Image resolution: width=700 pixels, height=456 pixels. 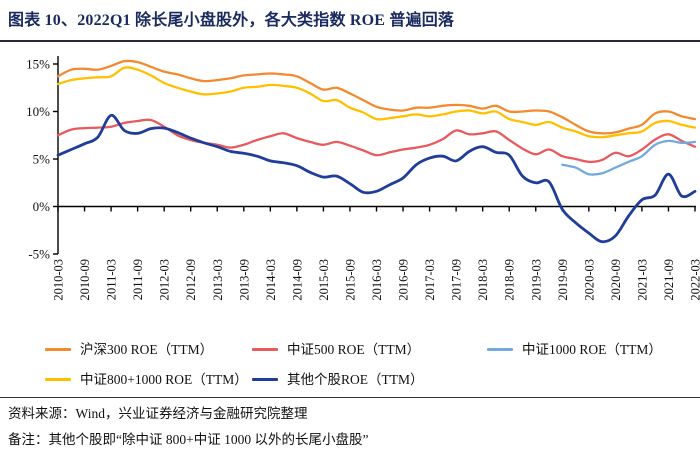 I want to click on note-line: 备注：其他个股即“除中证 800+中证 1000 以外的长尾小盘股”, so click(x=188, y=439).